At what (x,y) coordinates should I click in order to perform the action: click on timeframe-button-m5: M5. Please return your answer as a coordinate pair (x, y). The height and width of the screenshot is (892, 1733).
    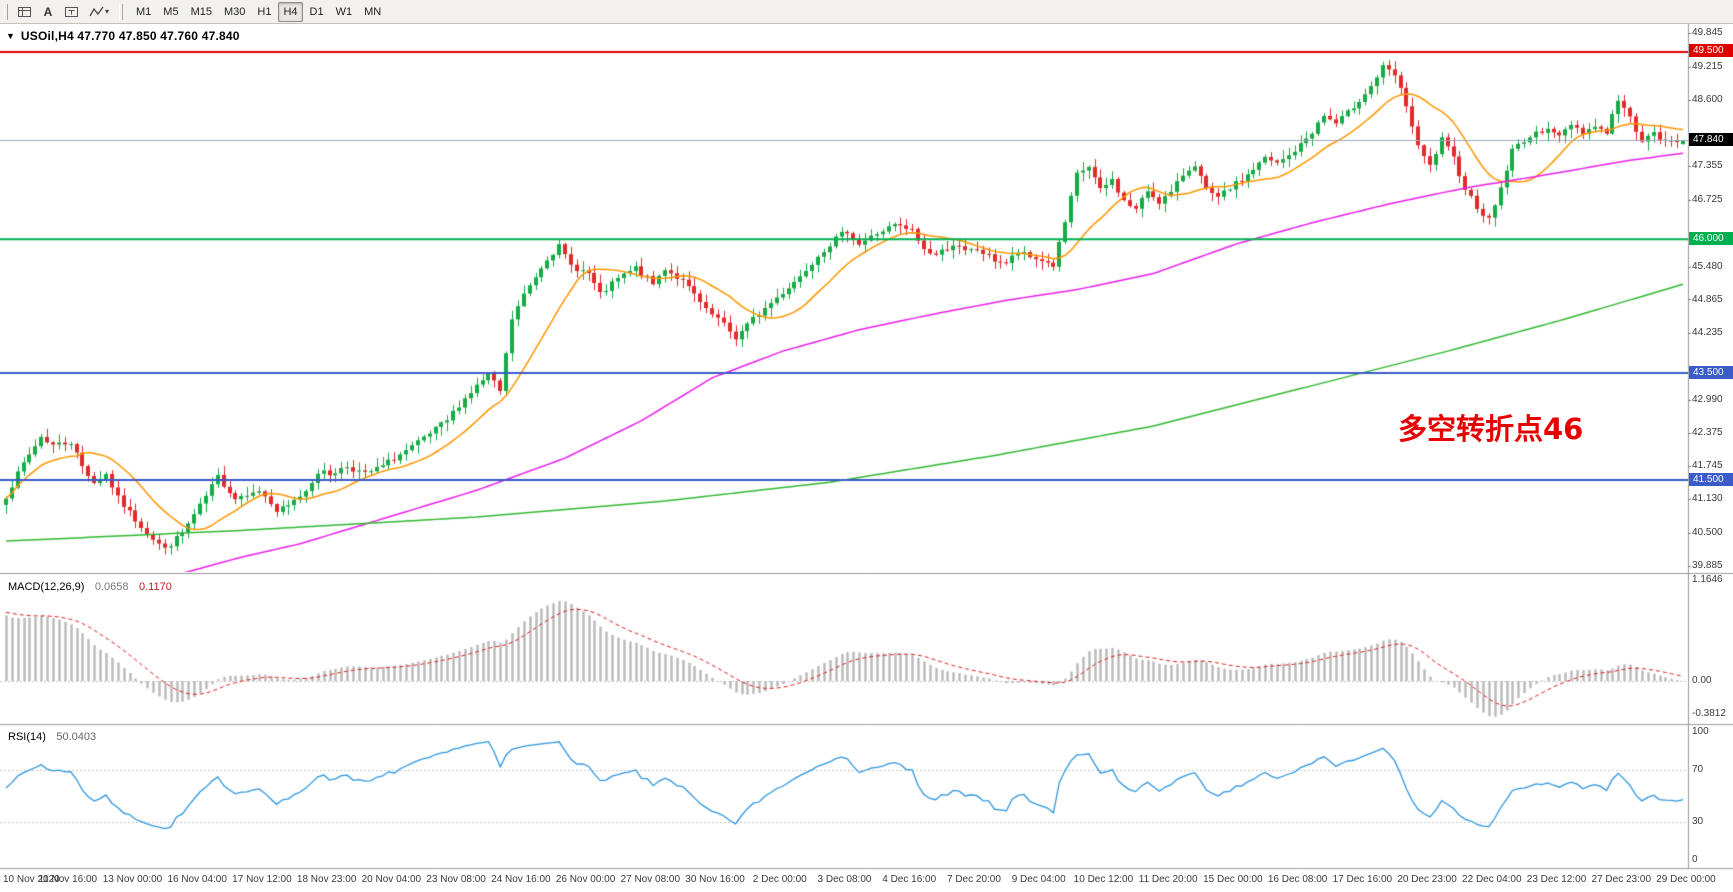
    Looking at the image, I should click on (171, 11).